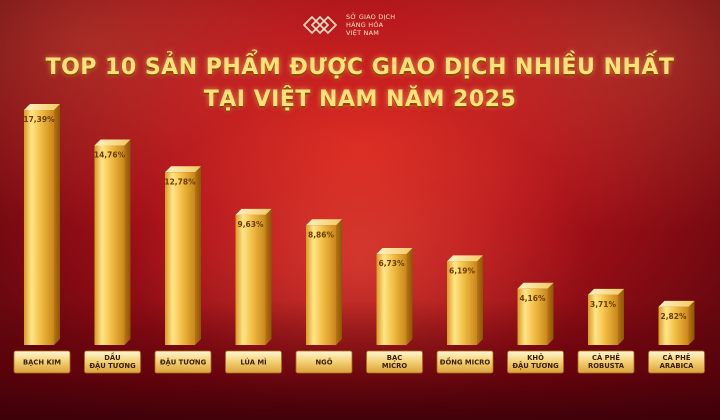 This screenshot has height=420, width=720. I want to click on category-label-9-line-2: ROBUSTA, so click(606, 366).